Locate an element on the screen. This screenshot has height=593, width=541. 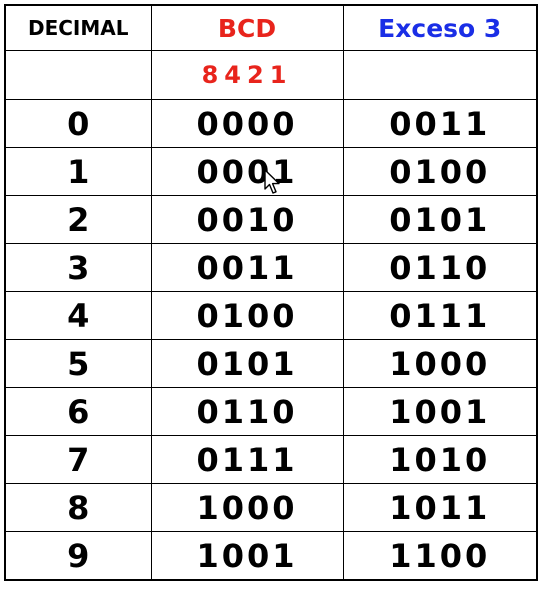
decimal-cell-value: 3 is located at coordinates (78, 267).